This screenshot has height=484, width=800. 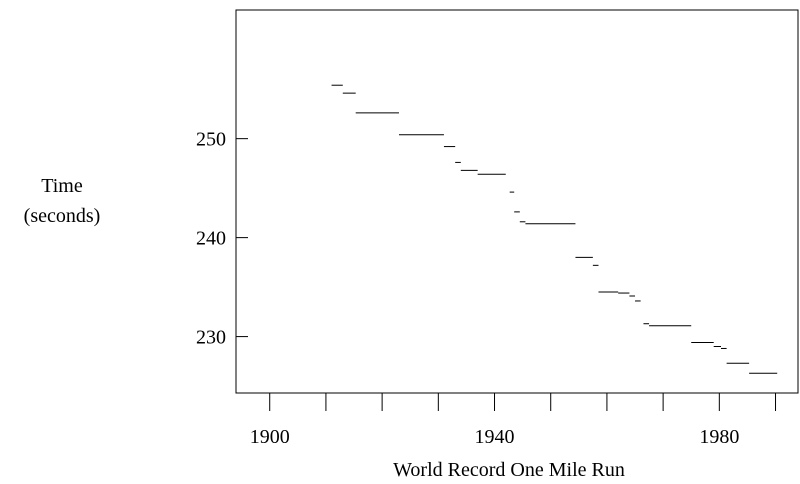 What do you see at coordinates (62, 216) in the screenshot?
I see `y-axis-title-line2: (seconds)` at bounding box center [62, 216].